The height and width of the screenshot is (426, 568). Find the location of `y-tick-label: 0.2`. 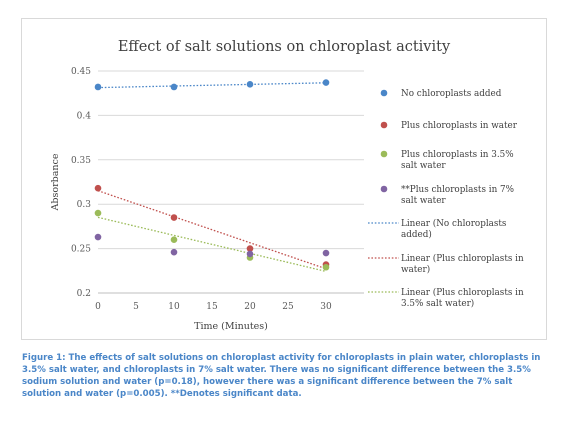

y-tick-label: 0.2 is located at coordinates (84, 294).